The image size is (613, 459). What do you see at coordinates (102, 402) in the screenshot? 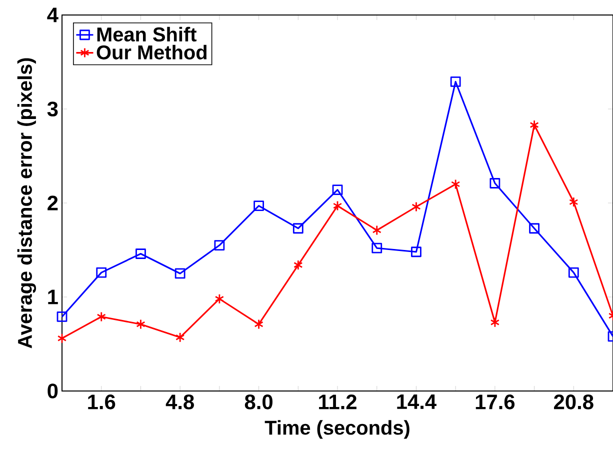
I see `x-tick-label: 1.6` at bounding box center [102, 402].